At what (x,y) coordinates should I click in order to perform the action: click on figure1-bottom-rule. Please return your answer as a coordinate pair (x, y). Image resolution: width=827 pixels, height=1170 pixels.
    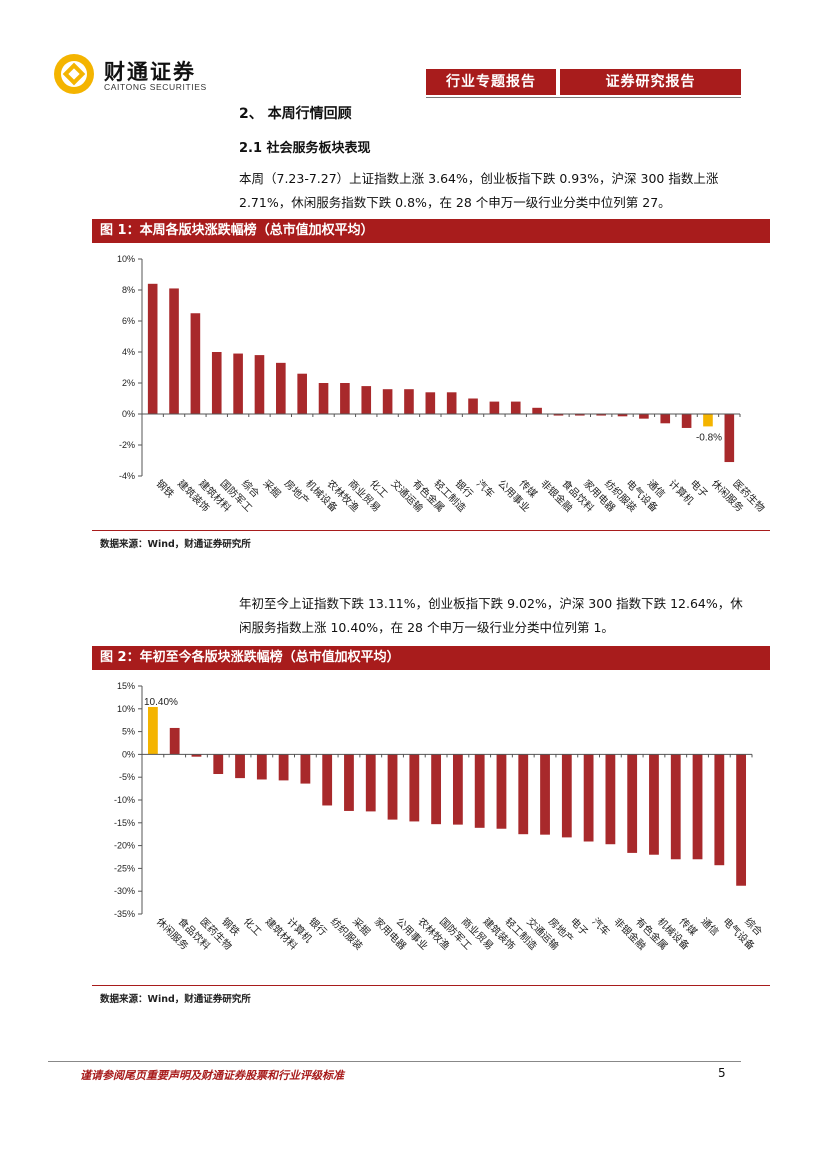
    Looking at the image, I should click on (431, 530).